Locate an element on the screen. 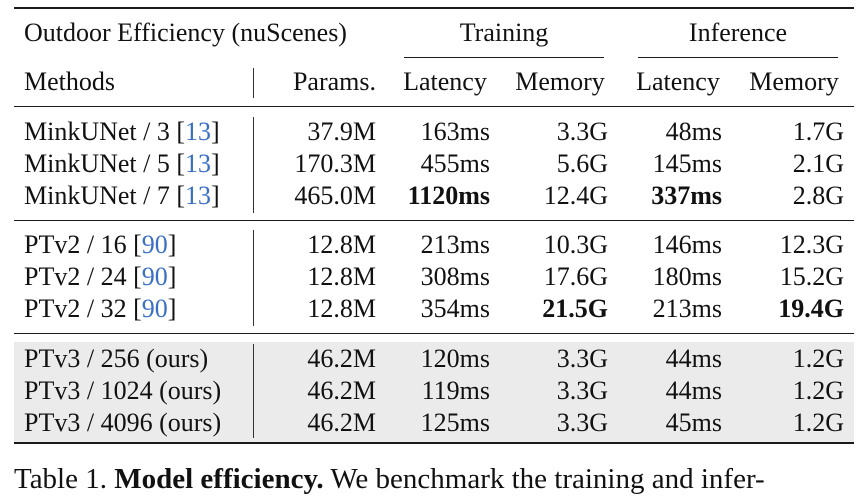  method-name: MinkUNet / 5 [13] is located at coordinates (122, 163).